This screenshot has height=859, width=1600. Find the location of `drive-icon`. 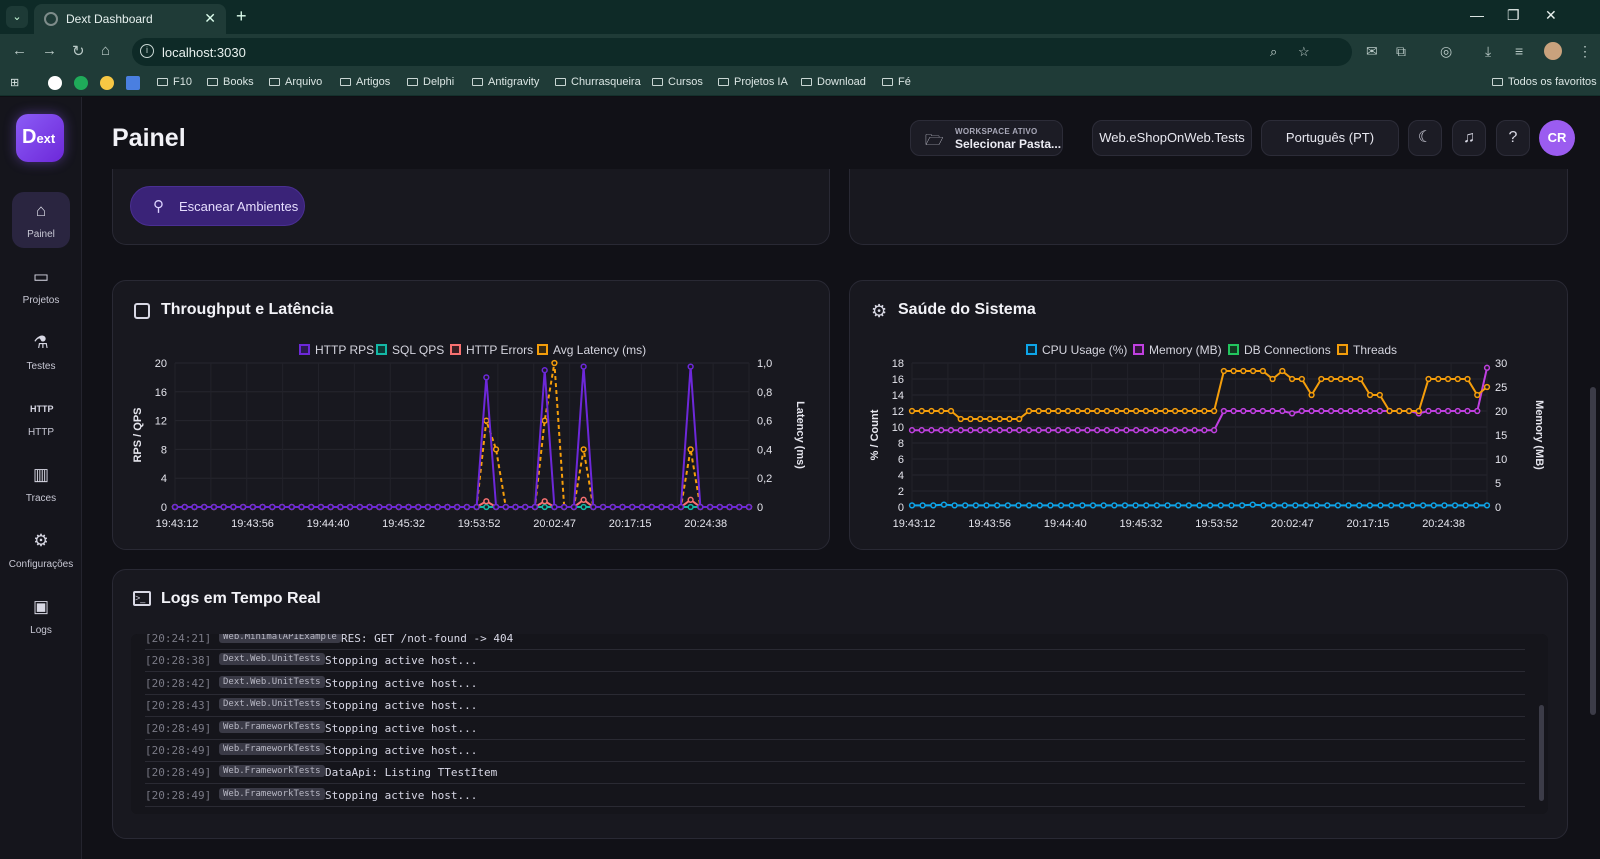

drive-icon is located at coordinates (81, 83).